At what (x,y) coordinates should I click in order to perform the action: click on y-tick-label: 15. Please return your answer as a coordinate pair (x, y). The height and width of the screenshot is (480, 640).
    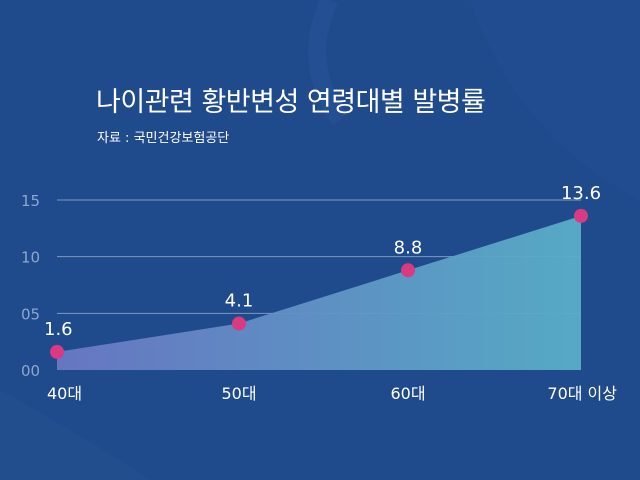
    Looking at the image, I should click on (30, 201).